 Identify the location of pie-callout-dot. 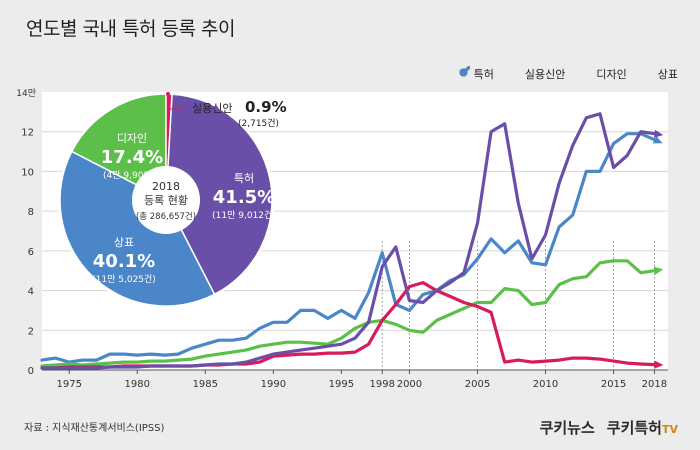
(168, 94).